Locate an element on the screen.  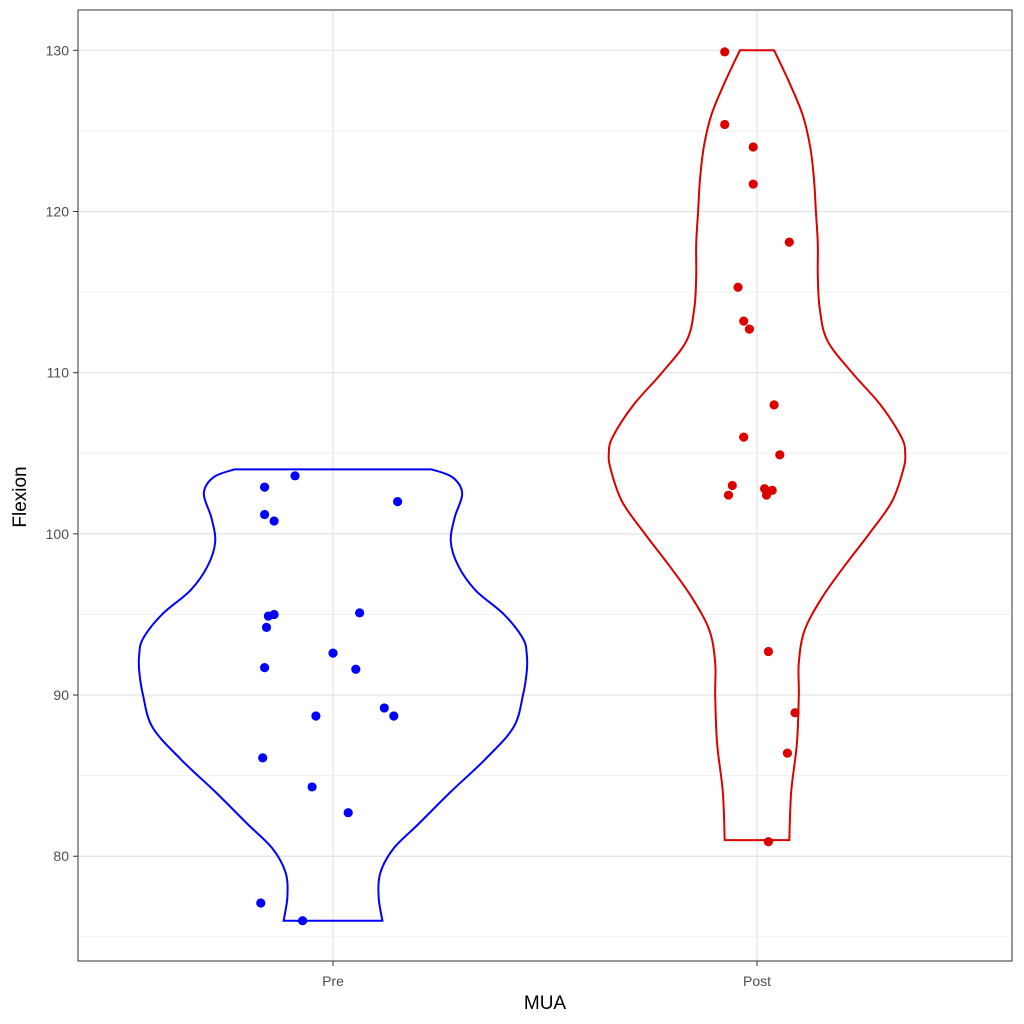
y-tick-label: 120 is located at coordinates (58, 211).